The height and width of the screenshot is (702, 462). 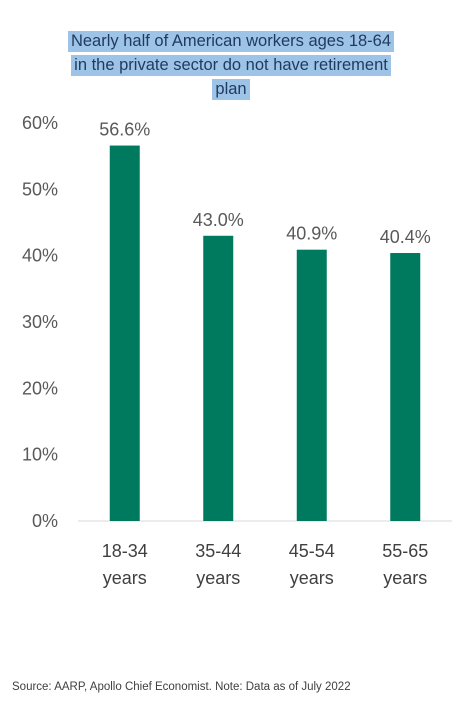 What do you see at coordinates (218, 220) in the screenshot?
I see `data-label: 43.0%` at bounding box center [218, 220].